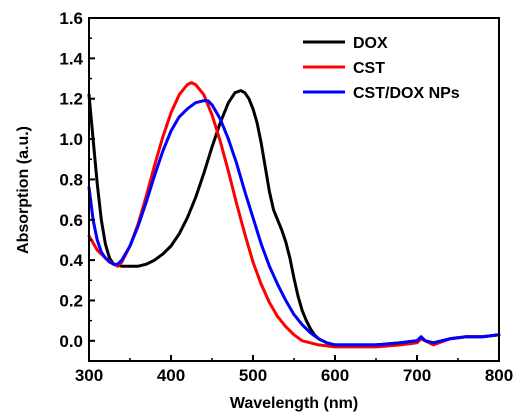 The width and height of the screenshot is (519, 416). Describe the element at coordinates (71, 18) in the screenshot. I see `y-tick-label: 1.6` at that location.